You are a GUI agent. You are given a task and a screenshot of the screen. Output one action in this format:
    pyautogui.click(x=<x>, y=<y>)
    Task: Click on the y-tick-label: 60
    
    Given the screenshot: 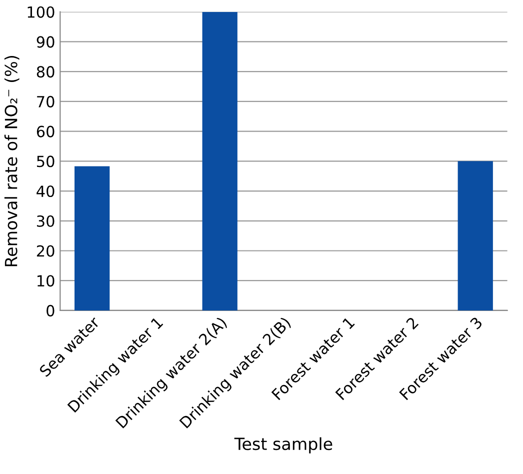 What is the action you would take?
    pyautogui.click(x=45, y=132)
    